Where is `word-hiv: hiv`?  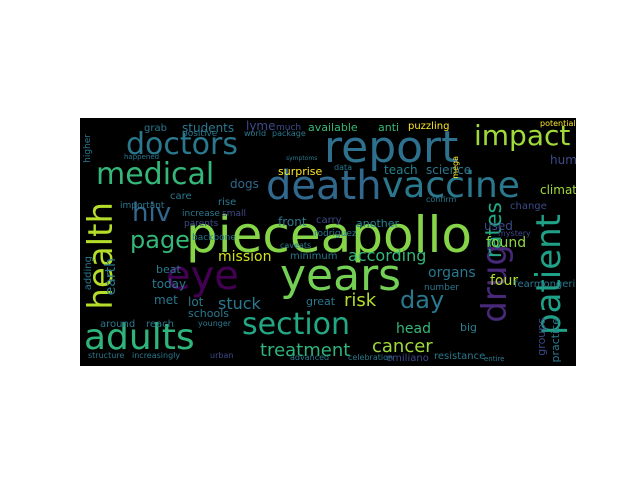
word-hiv: hiv is located at coordinates (152, 213).